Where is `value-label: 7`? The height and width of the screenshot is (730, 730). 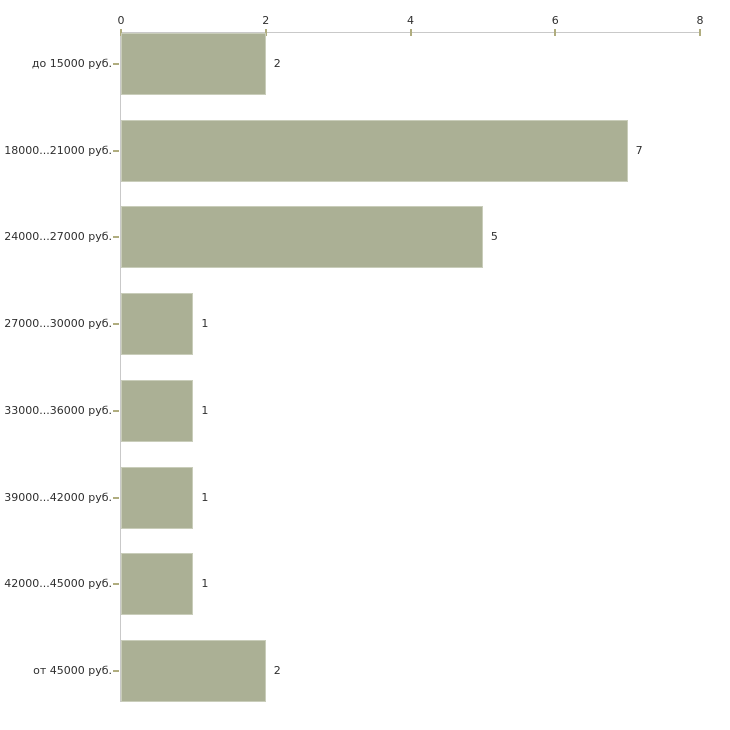 value-label: 7 is located at coordinates (639, 150).